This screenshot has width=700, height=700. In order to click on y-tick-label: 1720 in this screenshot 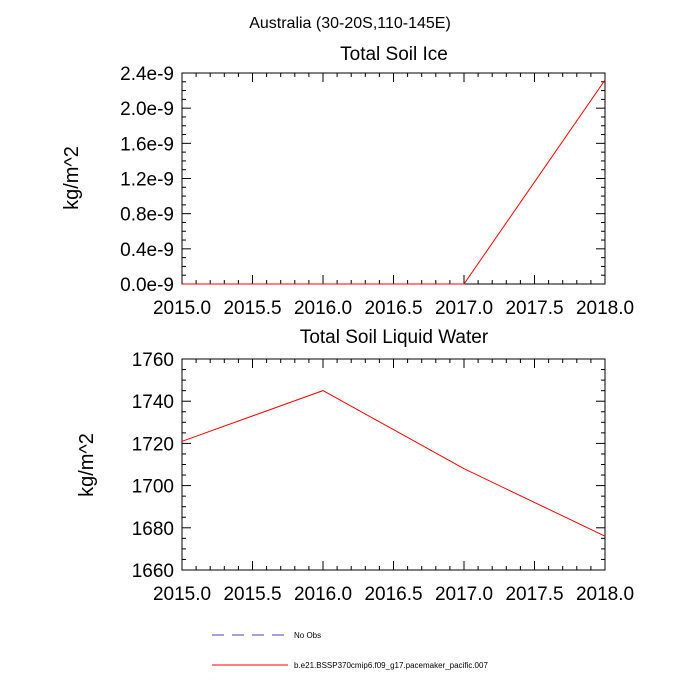, I will do `click(153, 444)`.